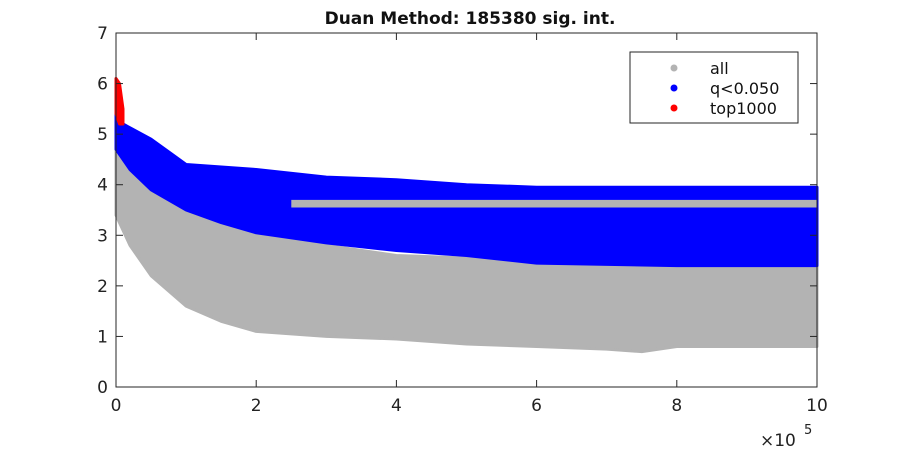  What do you see at coordinates (102, 287) in the screenshot?
I see `y-tick-label: 2` at bounding box center [102, 287].